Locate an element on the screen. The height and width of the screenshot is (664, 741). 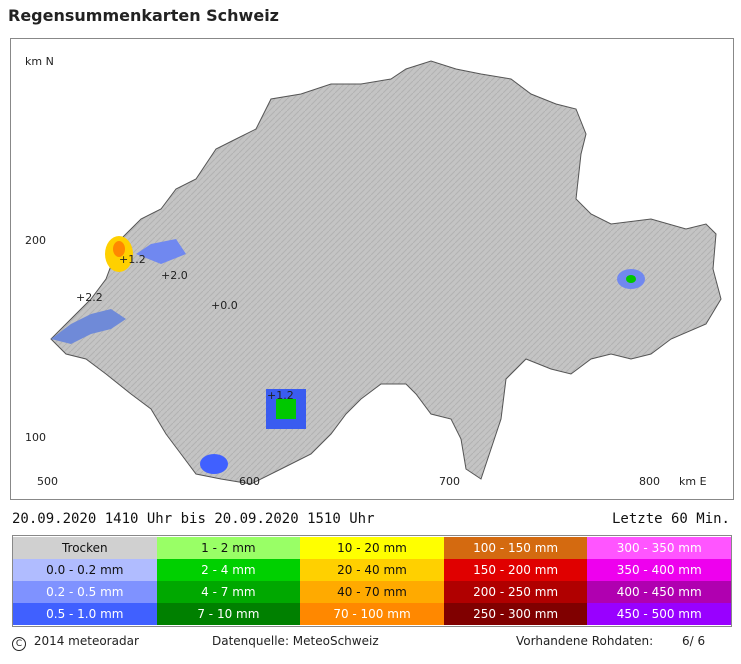
legend-entry: Trocken is located at coordinates (85, 548).